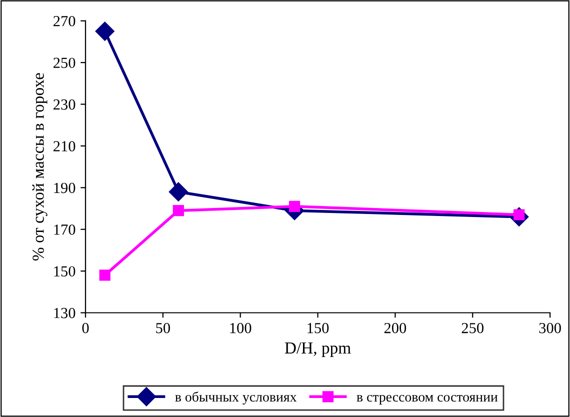 The height and width of the screenshot is (417, 570). Describe the element at coordinates (65, 63) in the screenshot. I see `y-tick-label: 250` at that location.